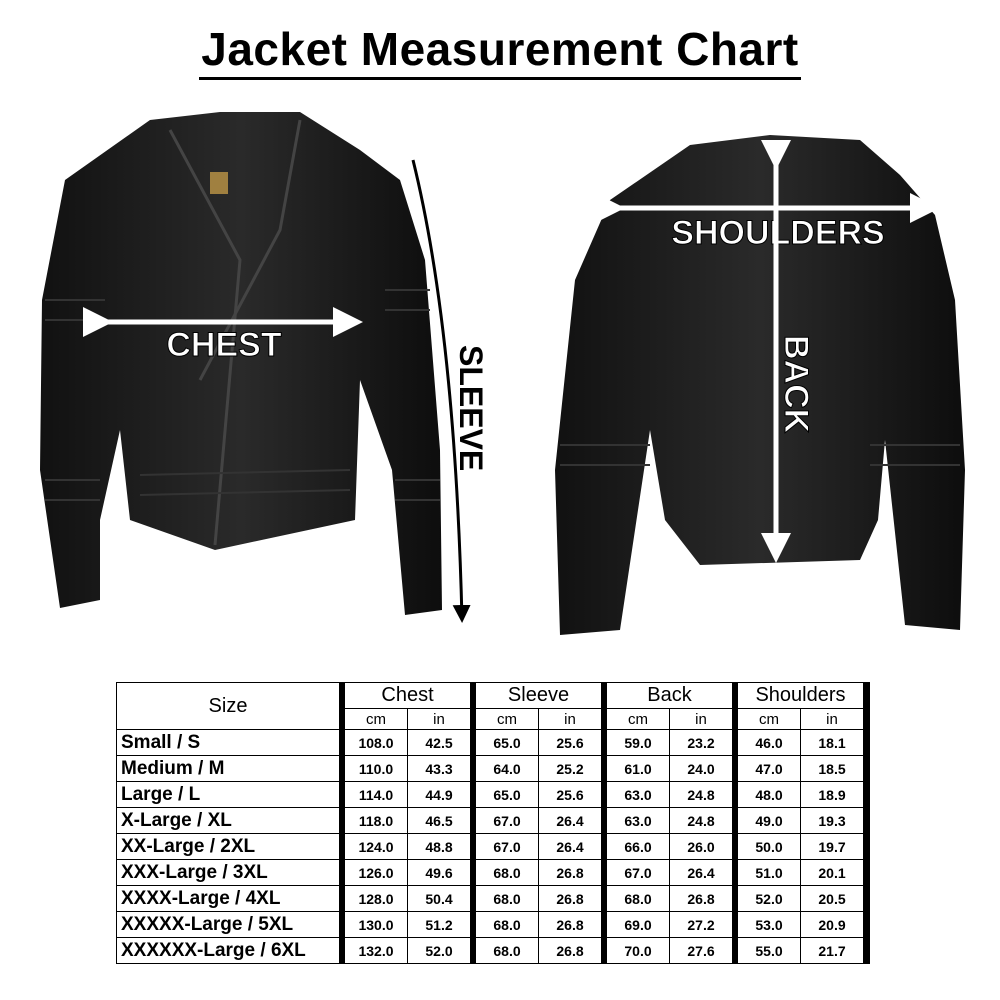 Image resolution: width=1000 pixels, height=1000 pixels. What do you see at coordinates (440, 898) in the screenshot?
I see `value-cell: 50.4` at bounding box center [440, 898].